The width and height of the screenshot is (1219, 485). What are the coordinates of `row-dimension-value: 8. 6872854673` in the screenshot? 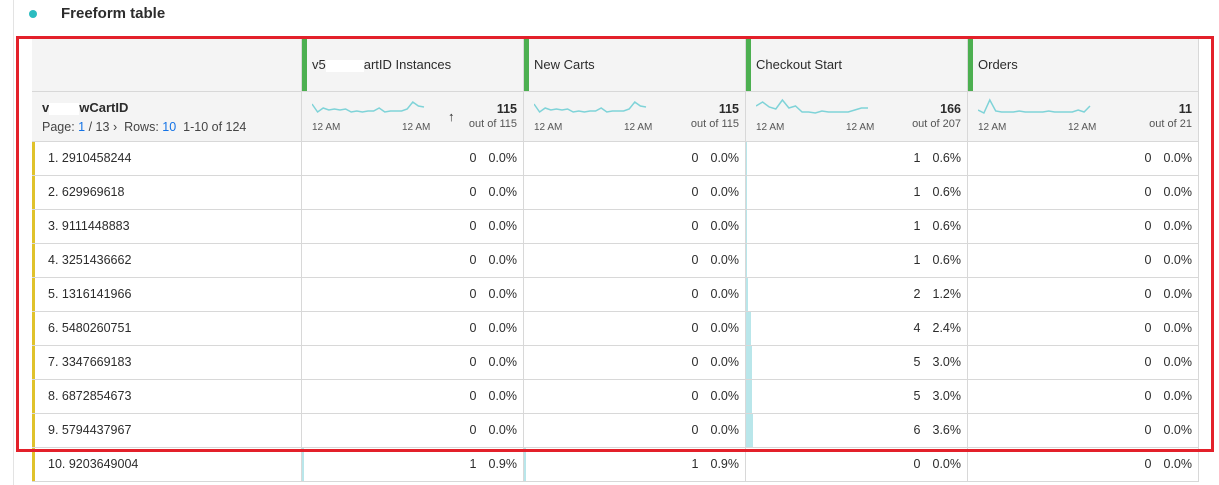 It's located at (167, 396).